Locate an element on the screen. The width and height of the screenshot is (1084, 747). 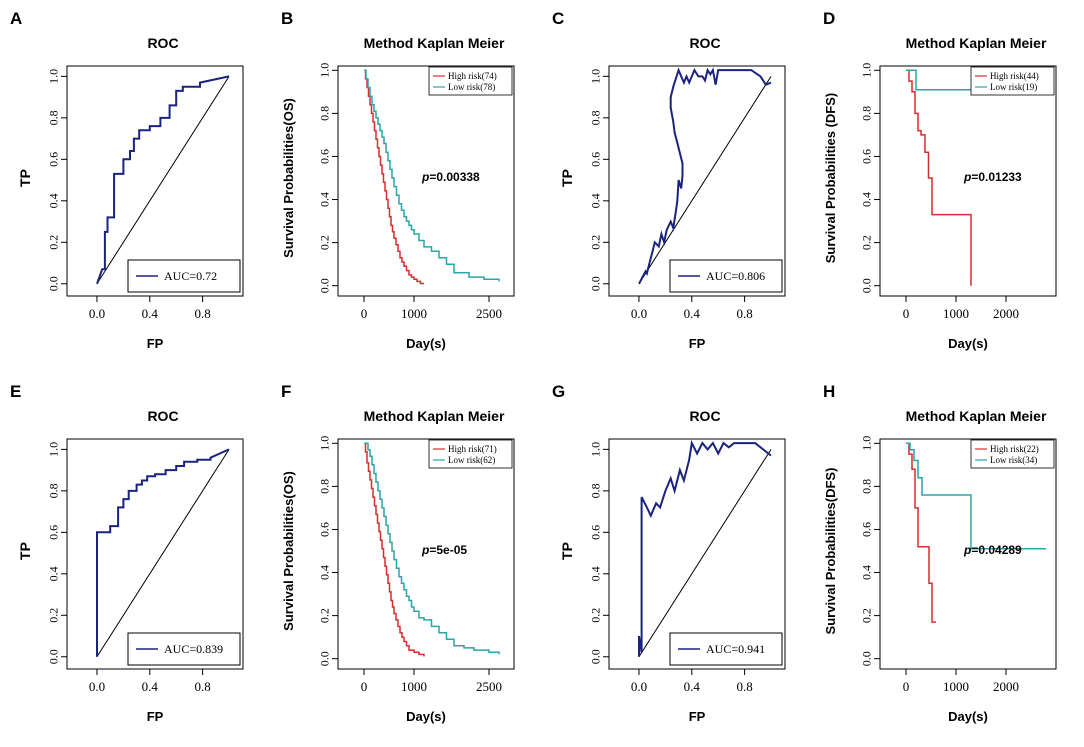
x-tick-label: 2000 is located at coordinates (1006, 686).